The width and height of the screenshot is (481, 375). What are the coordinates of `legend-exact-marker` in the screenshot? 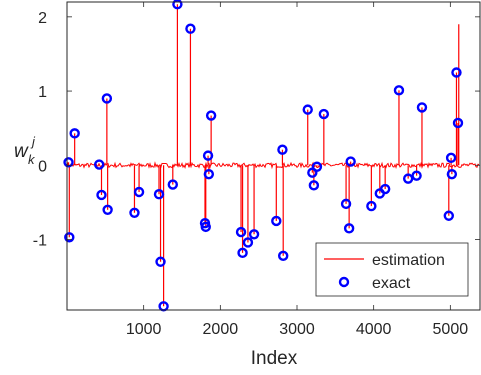 It's located at (344, 282).